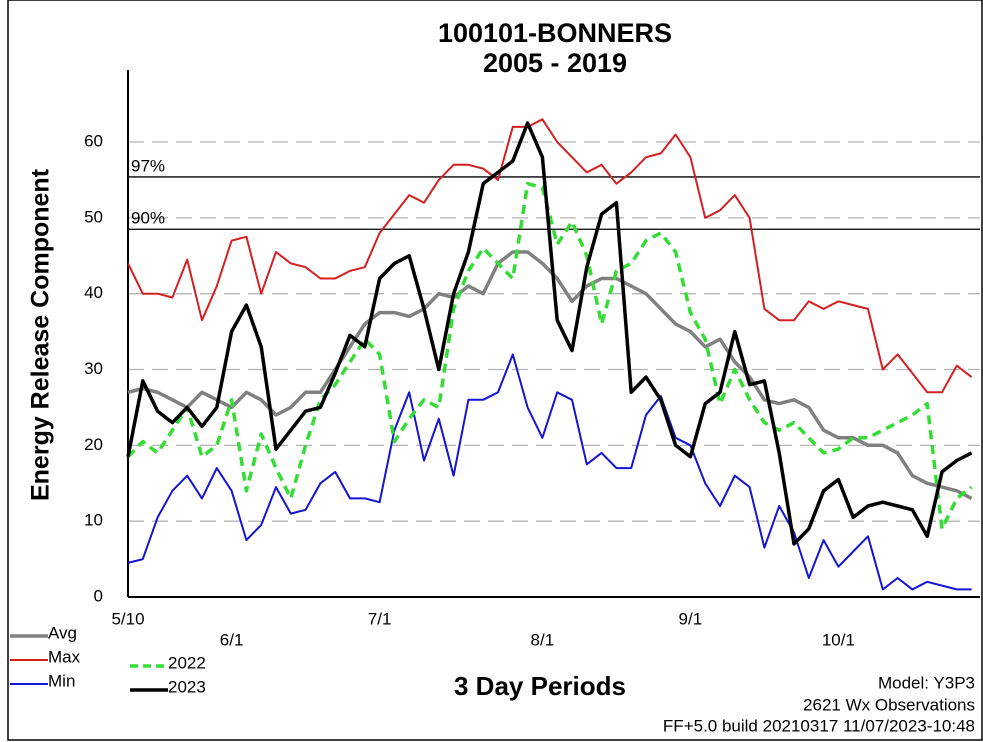 The height and width of the screenshot is (742, 983). What do you see at coordinates (926, 682) in the screenshot?
I see `note: Model: Y3P3` at bounding box center [926, 682].